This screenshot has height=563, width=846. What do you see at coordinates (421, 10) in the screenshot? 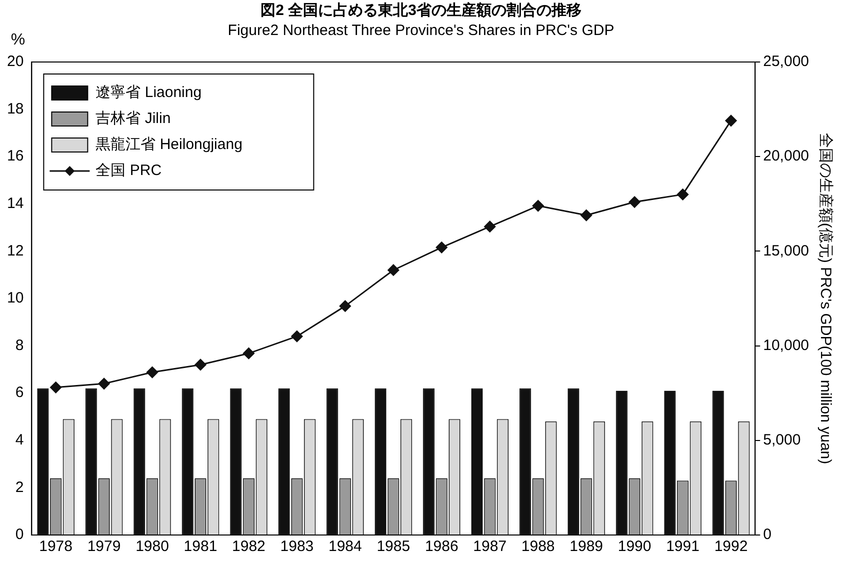
I see `chart-title: 図2 全国に占める東北3省の生産額の割合の推移` at bounding box center [421, 10].